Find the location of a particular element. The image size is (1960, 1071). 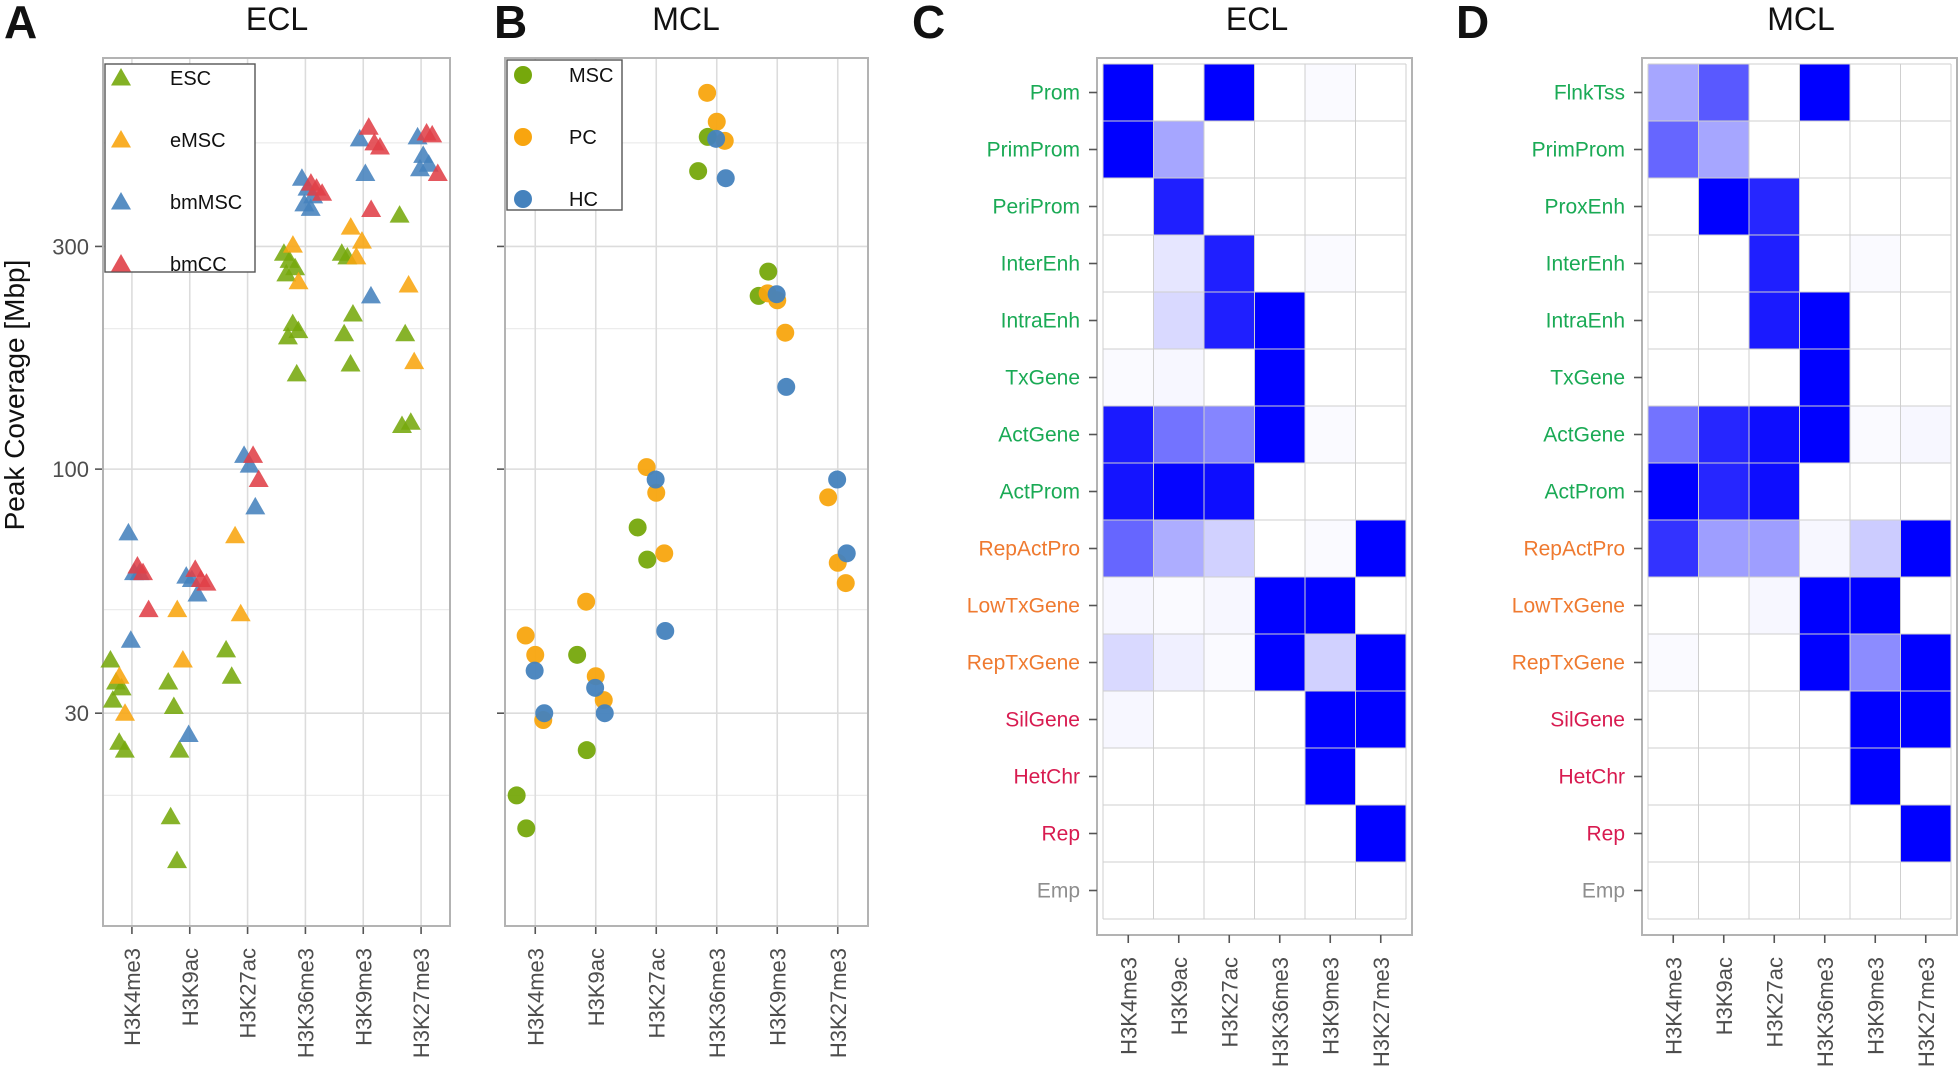

legend: MSC PC HC is located at coordinates (564, 135).